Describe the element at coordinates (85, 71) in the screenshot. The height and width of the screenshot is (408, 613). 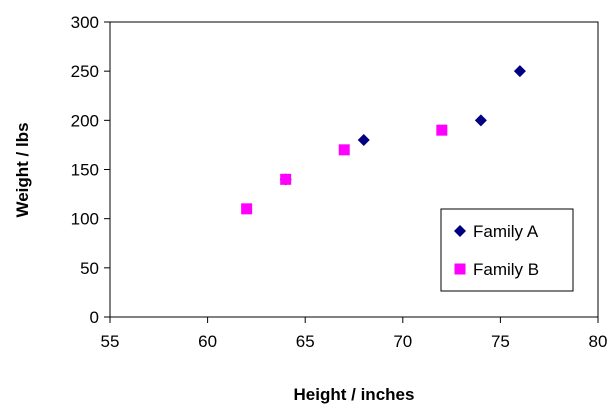
I see `y-tick-label: 250` at that location.